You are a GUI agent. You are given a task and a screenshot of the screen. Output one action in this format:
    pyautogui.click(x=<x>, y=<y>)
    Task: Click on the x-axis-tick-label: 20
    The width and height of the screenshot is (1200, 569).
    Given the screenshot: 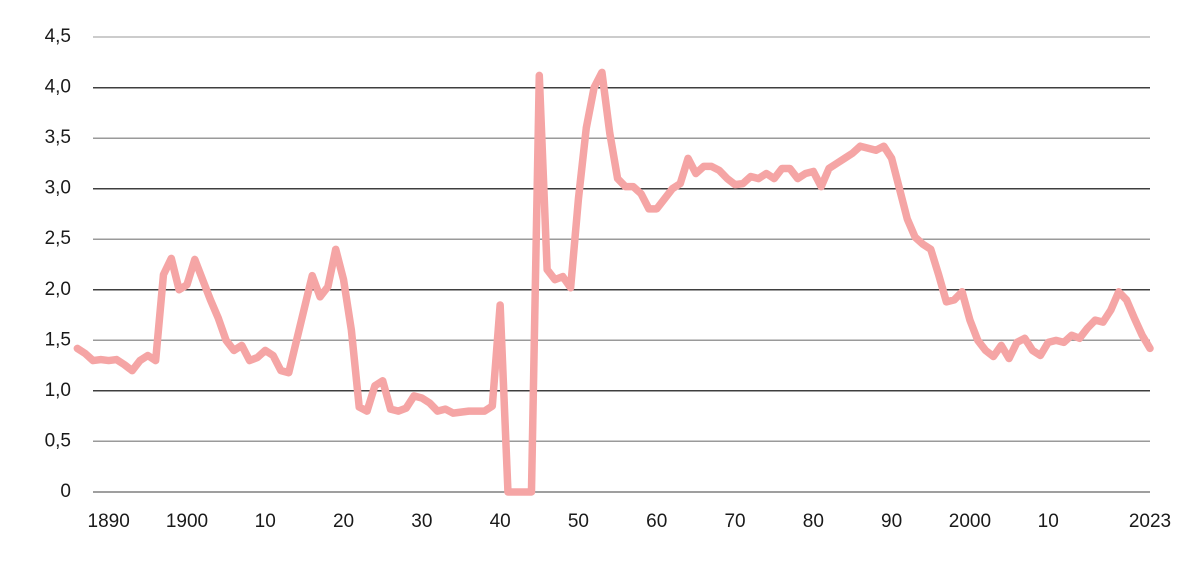 What is the action you would take?
    pyautogui.click(x=343, y=521)
    